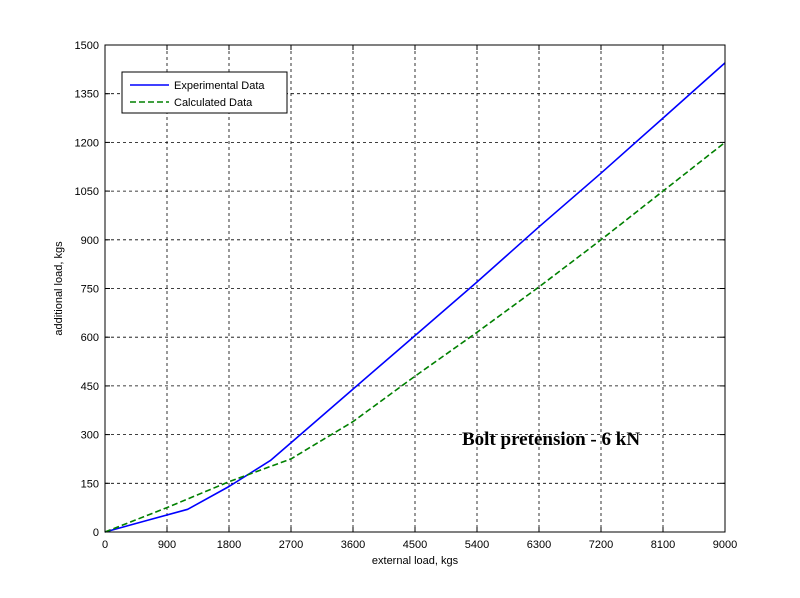  What do you see at coordinates (87, 143) in the screenshot?
I see `y-tick-label: 1200` at bounding box center [87, 143].